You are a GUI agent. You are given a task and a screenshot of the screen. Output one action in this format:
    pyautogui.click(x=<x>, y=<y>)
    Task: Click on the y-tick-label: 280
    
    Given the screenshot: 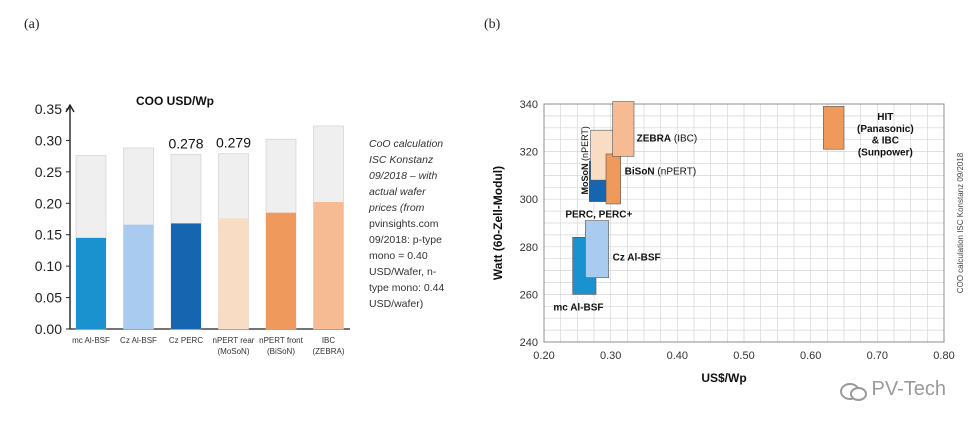 What is the action you would take?
    pyautogui.click(x=529, y=248)
    